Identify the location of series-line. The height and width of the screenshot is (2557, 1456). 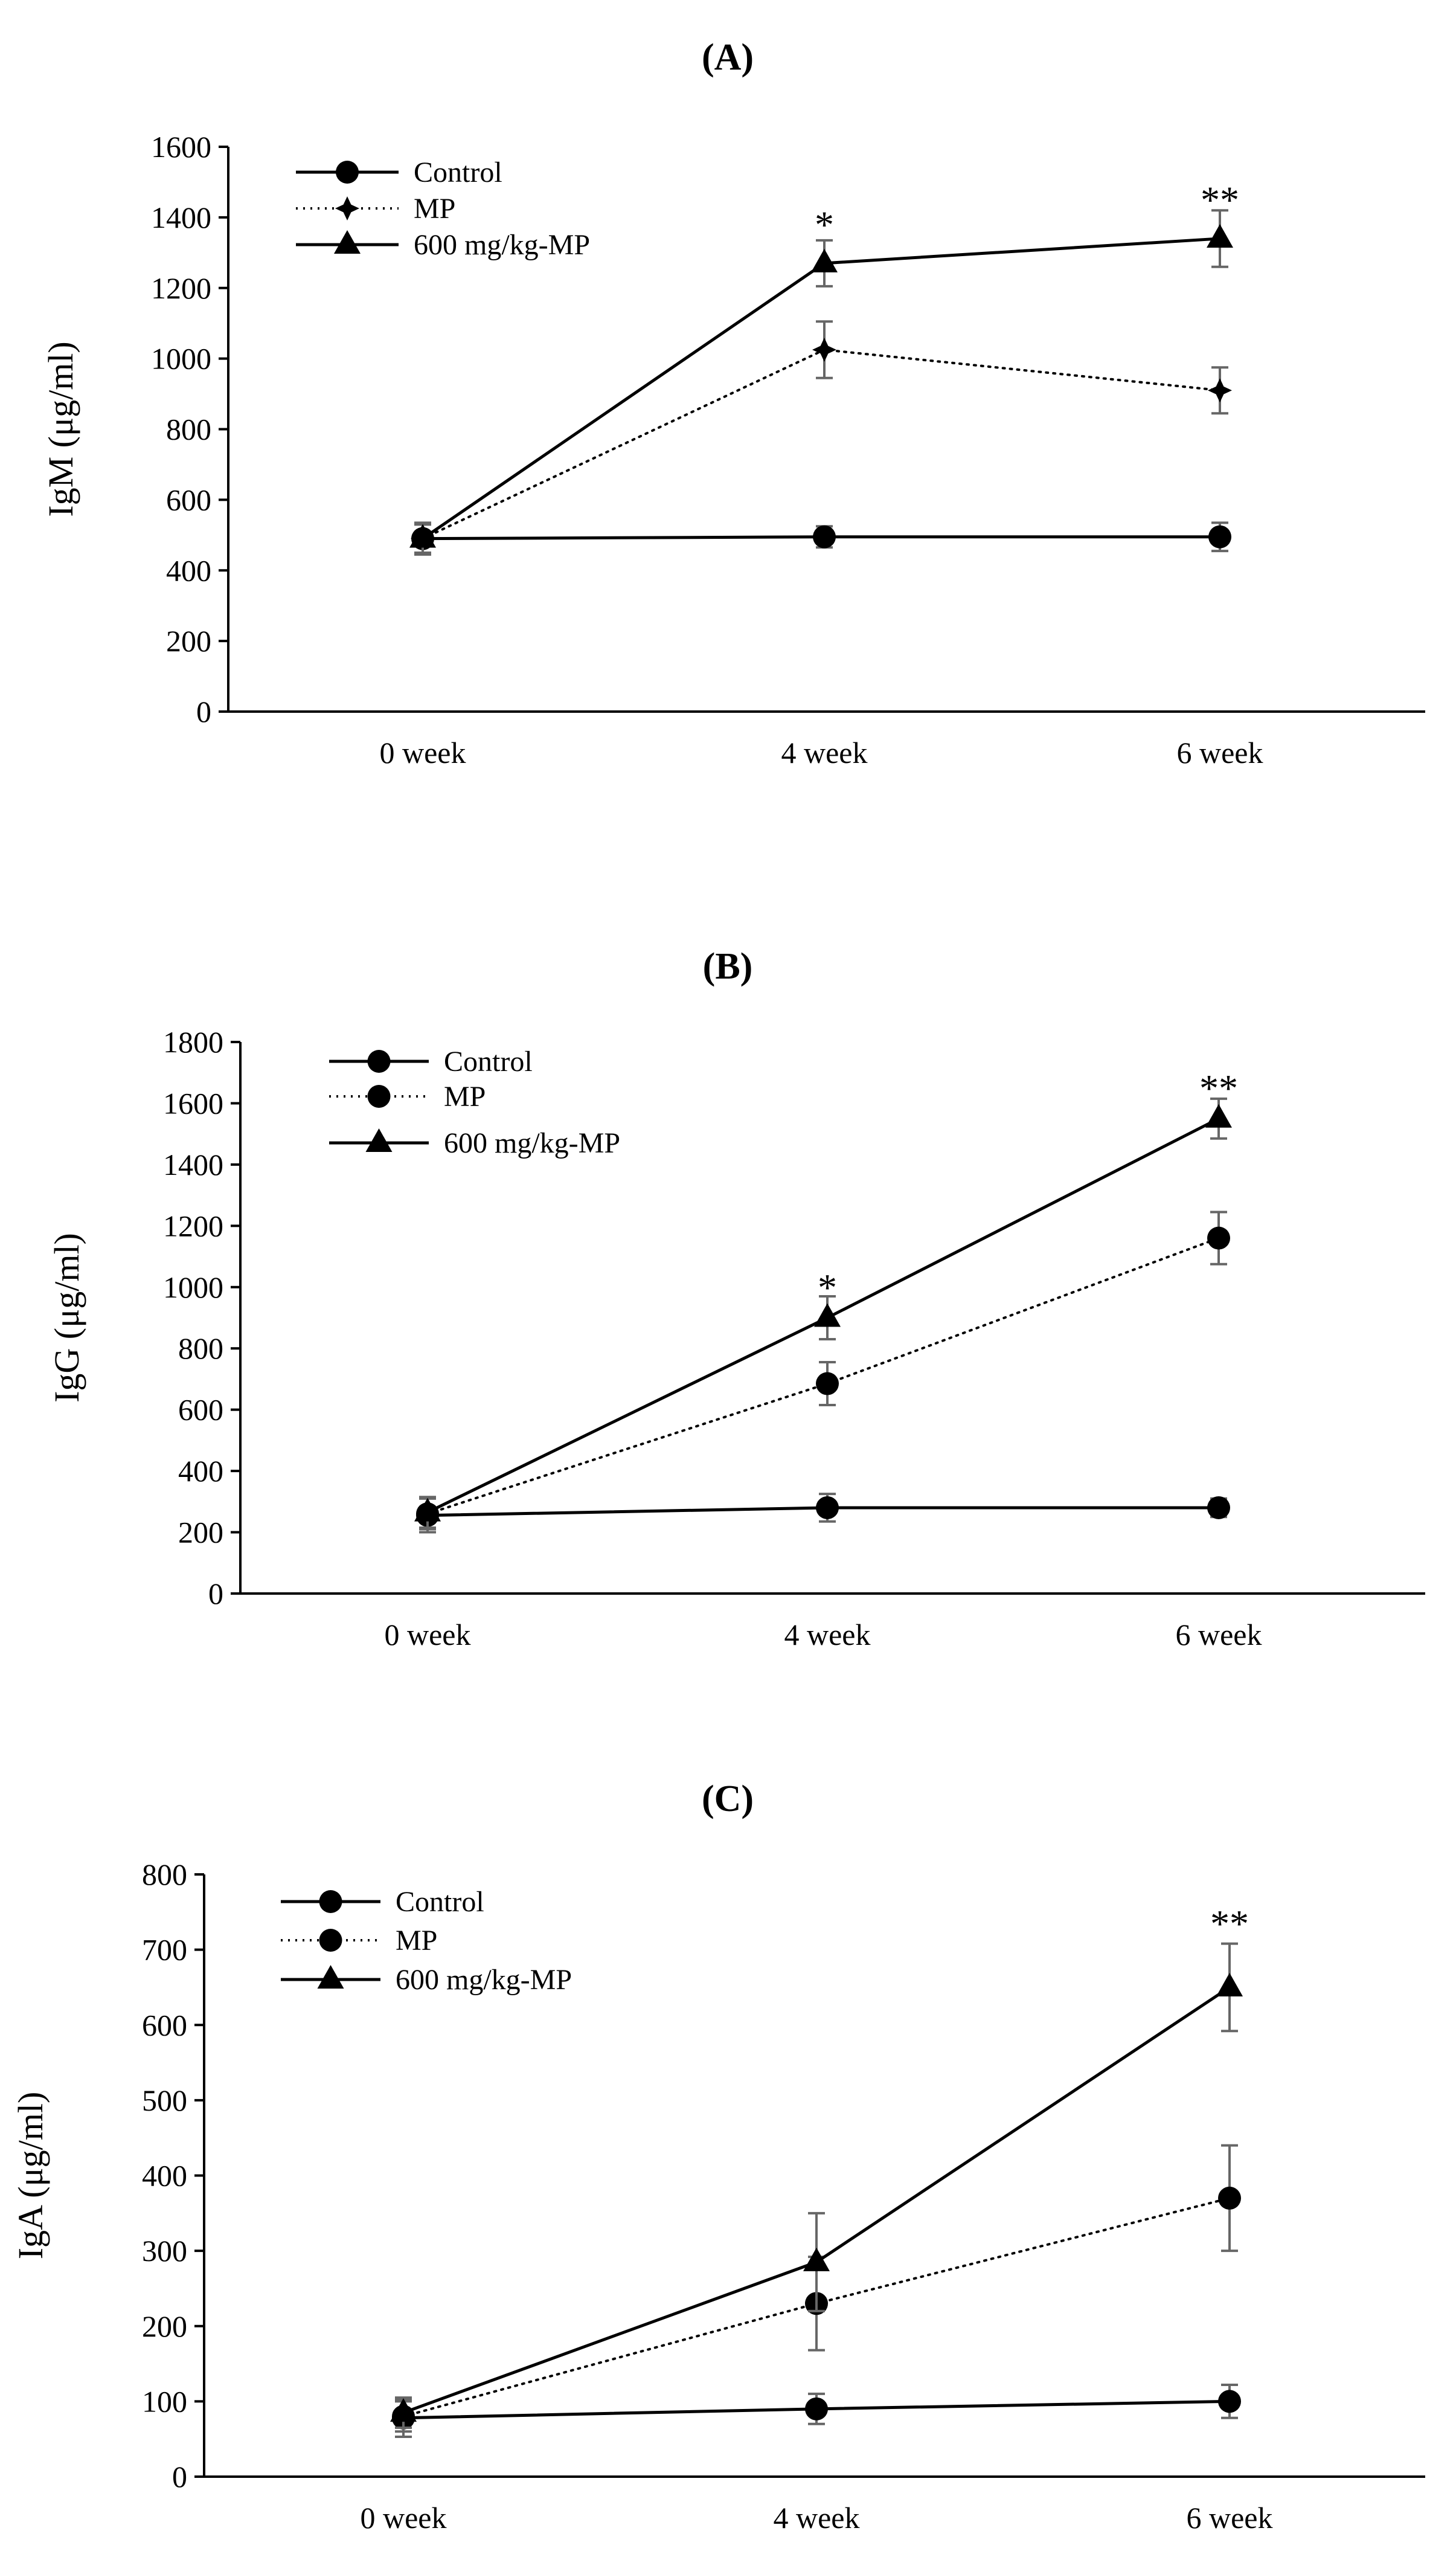
(821, 389).